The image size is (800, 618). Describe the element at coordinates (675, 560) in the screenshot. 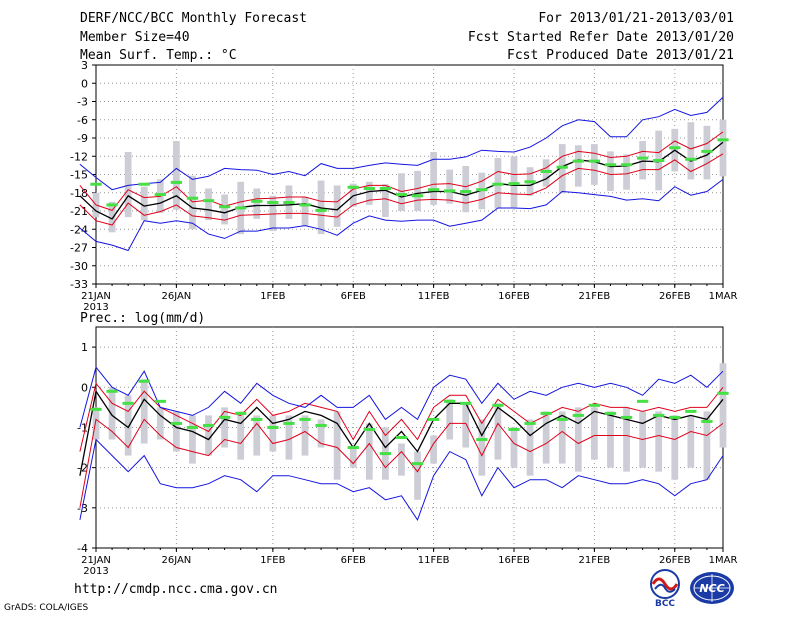

I see `x-tick-label: 26FEB` at that location.